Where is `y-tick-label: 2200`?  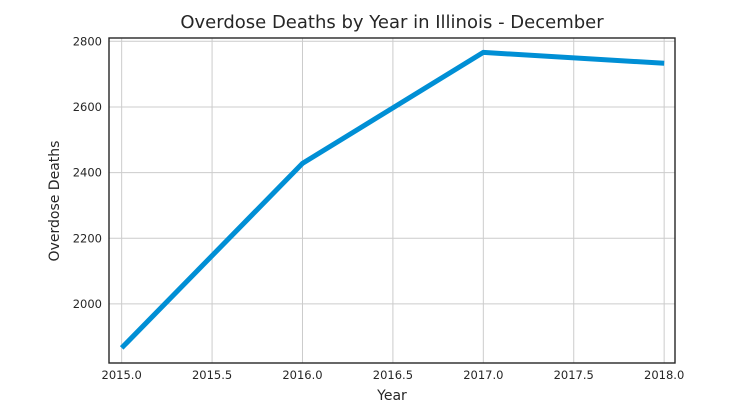
y-tick-label: 2200 is located at coordinates (87, 238).